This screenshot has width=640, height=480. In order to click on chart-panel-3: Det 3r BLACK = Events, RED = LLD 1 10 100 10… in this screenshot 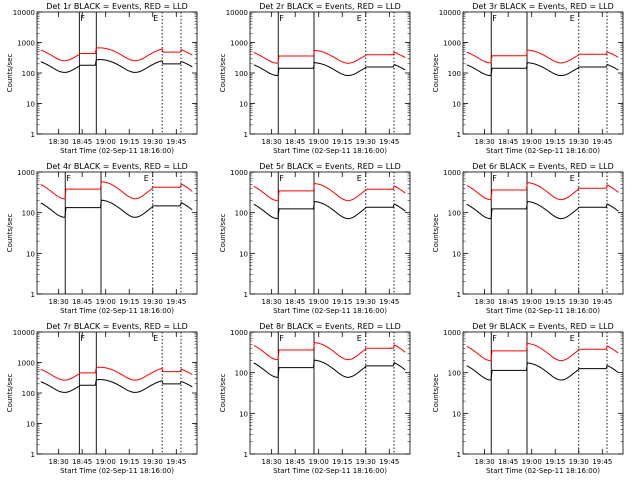, I will do `click(528, 78)`.